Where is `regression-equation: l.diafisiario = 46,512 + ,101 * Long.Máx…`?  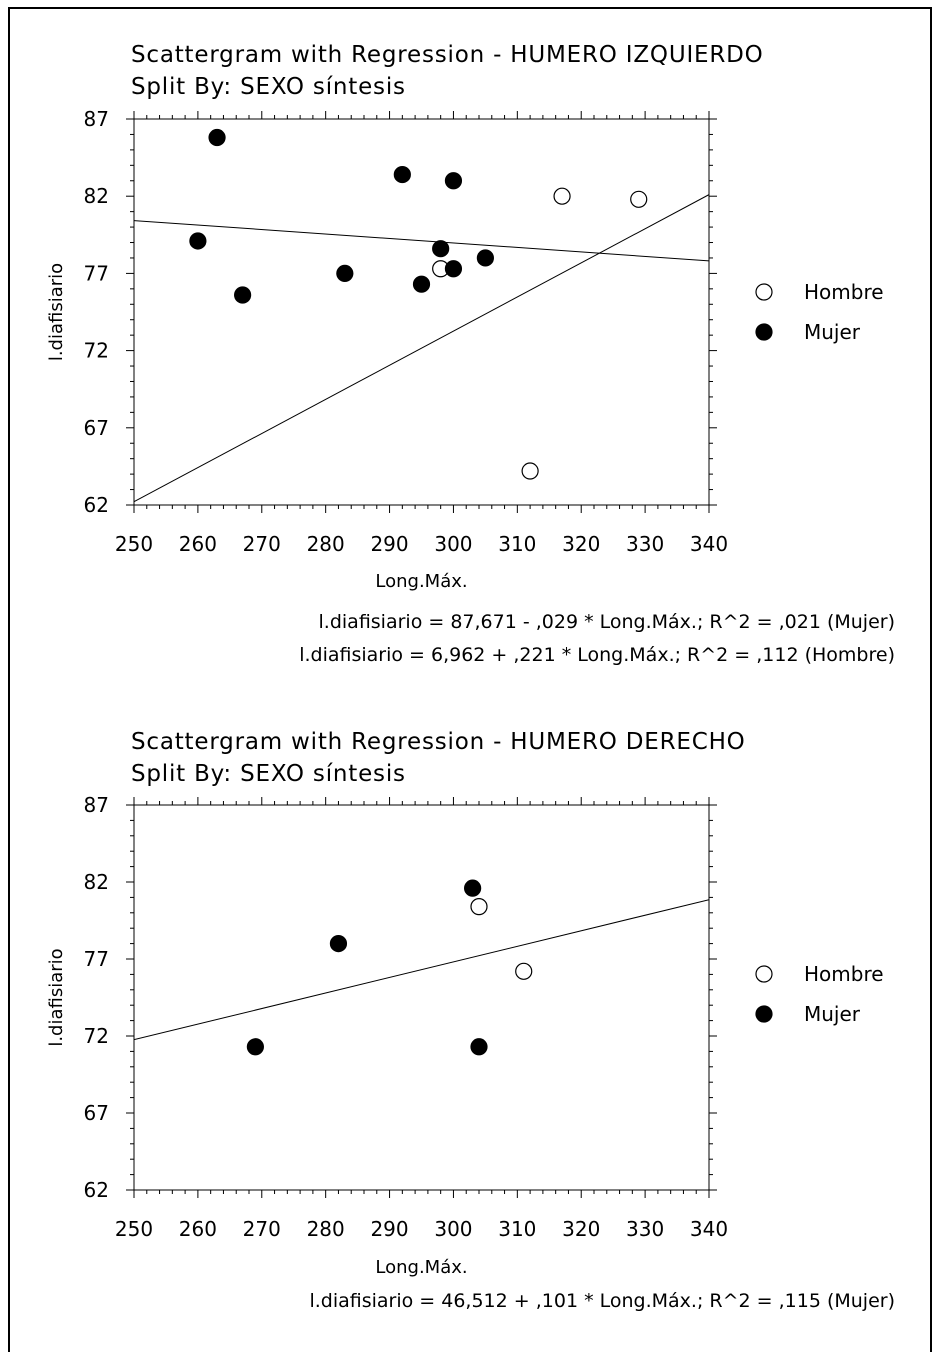
regression-equation: l.diafisiario = 46,512 + ,101 * Long.Máx… is located at coordinates (602, 1301).